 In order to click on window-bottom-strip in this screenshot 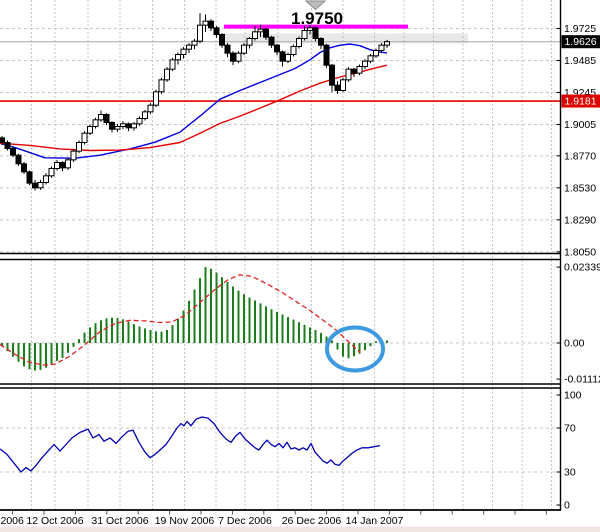, I will do `click(300, 529)`.